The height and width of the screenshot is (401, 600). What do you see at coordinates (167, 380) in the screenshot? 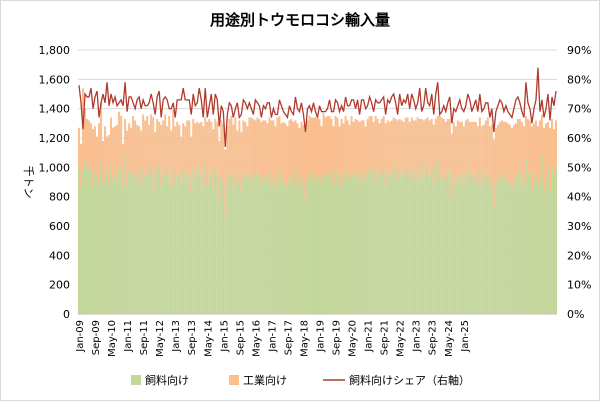
I see `legend-label-feed: 飼料向け` at bounding box center [167, 380].